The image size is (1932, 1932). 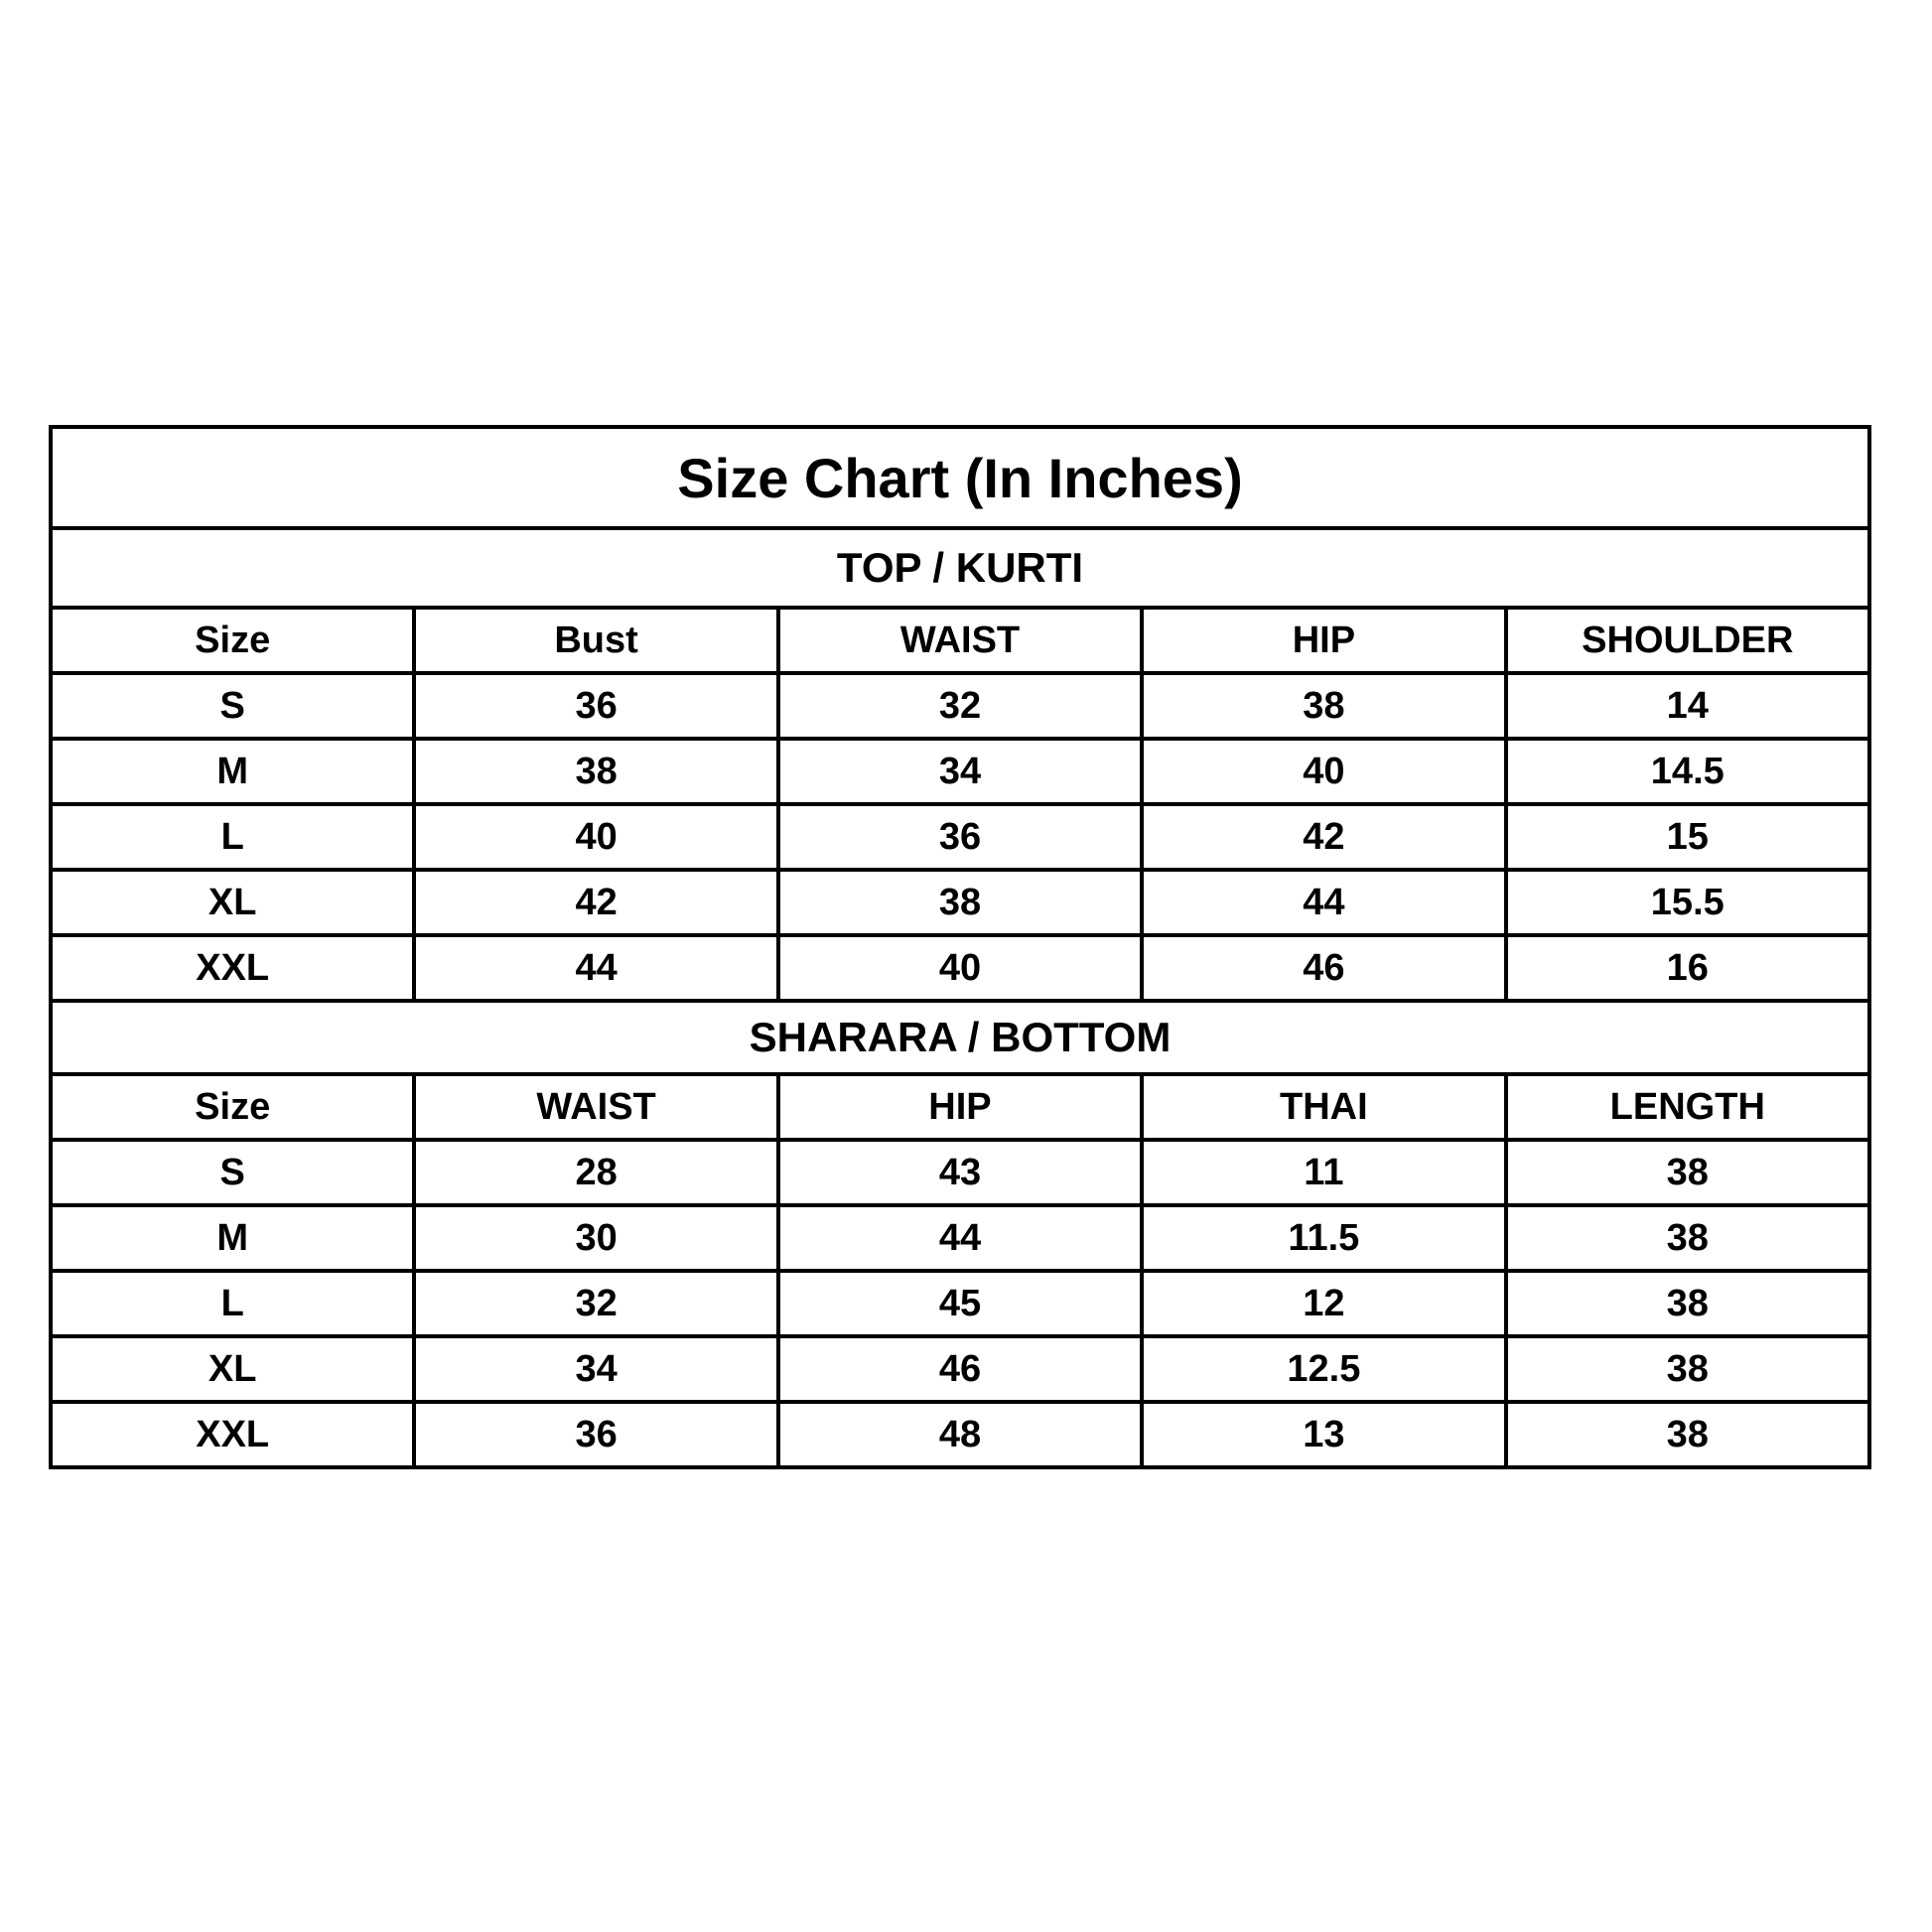 I want to click on measurement-cell: 48, so click(x=960, y=1435).